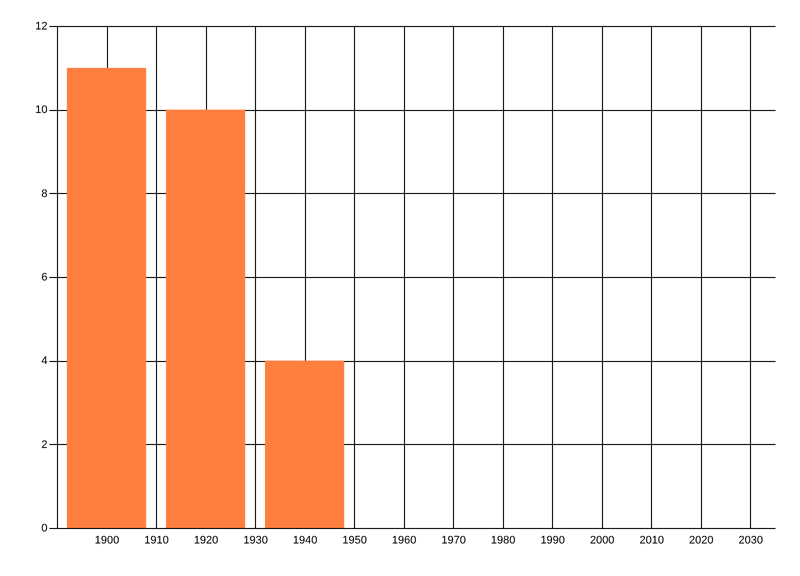  I want to click on x-tick-label: 2030, so click(750, 540).